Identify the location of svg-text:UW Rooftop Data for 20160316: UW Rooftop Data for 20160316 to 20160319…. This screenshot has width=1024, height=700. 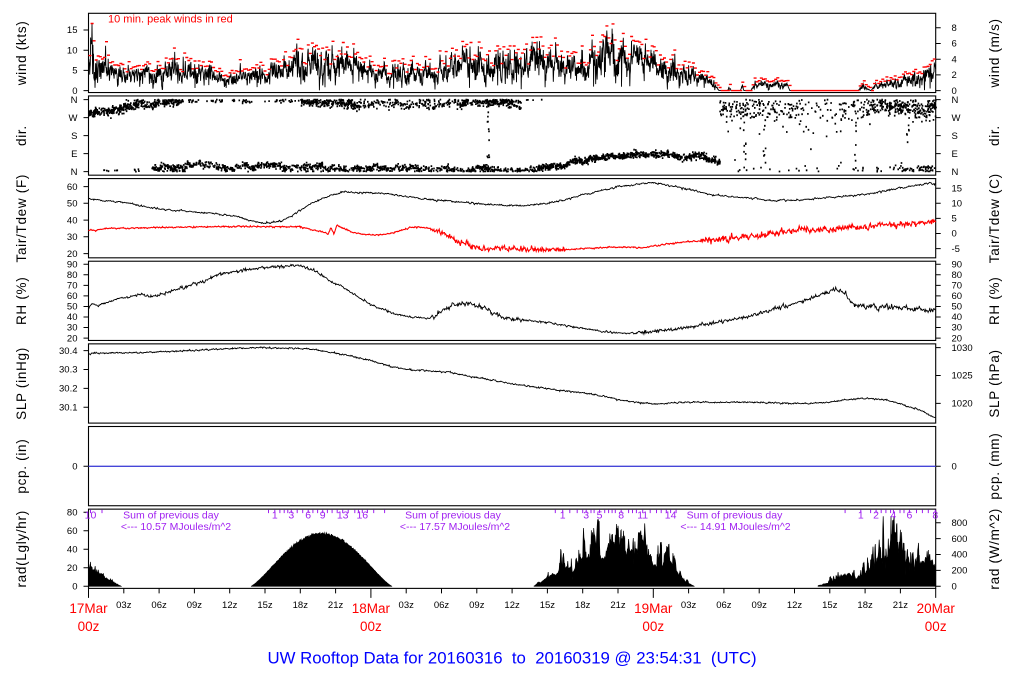
(511, 658).